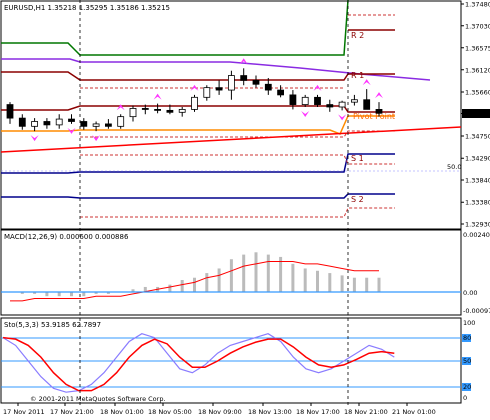 The width and height of the screenshot is (490, 420). What do you see at coordinates (477, 26) in the screenshot?
I see `price-axis-label: 1.37030` at bounding box center [477, 26].